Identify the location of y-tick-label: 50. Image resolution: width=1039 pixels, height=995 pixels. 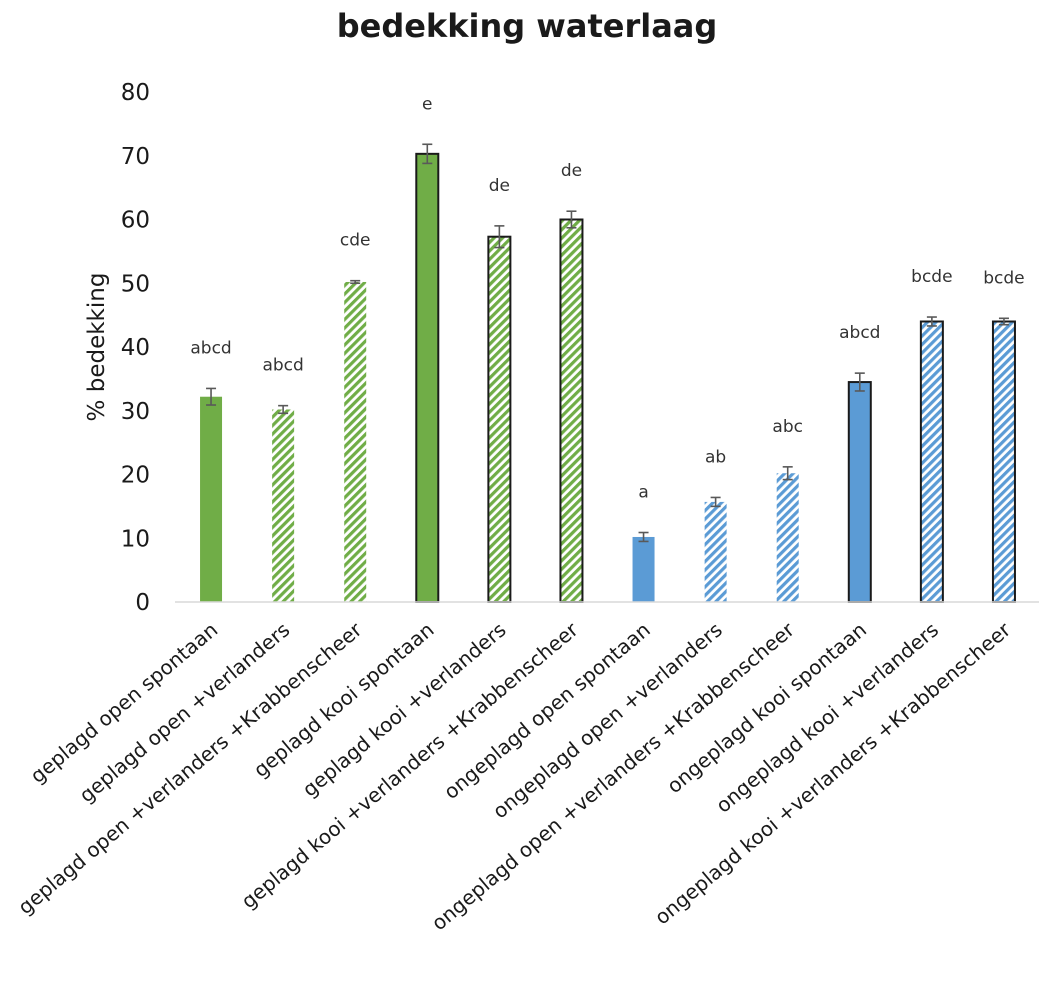
(135, 284).